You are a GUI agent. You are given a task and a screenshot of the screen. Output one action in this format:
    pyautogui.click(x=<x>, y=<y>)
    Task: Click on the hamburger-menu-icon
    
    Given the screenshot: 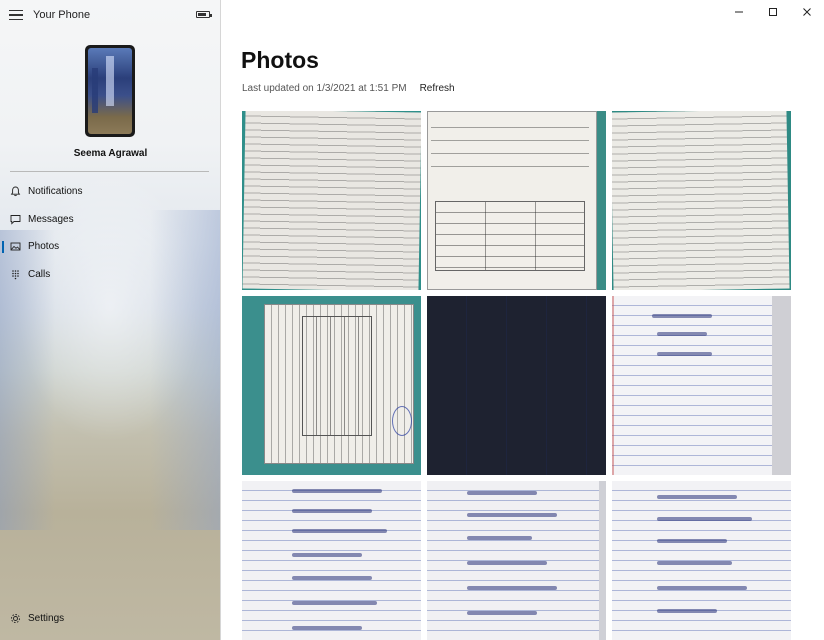 What is the action you would take?
    pyautogui.click(x=16, y=15)
    